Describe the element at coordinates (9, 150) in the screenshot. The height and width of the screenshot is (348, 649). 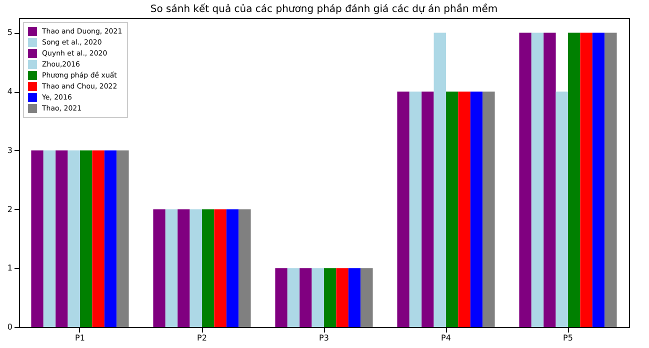
I see `y-tick-label: 3` at that location.